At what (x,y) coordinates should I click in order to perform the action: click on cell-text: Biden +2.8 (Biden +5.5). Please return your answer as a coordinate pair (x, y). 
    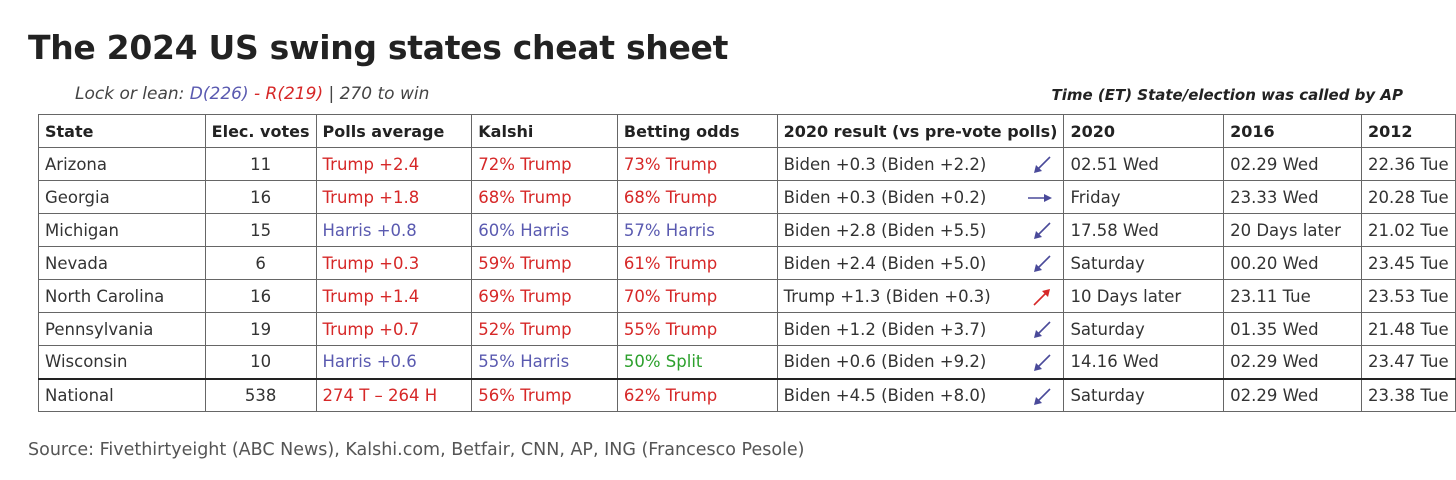
    Looking at the image, I should click on (885, 230).